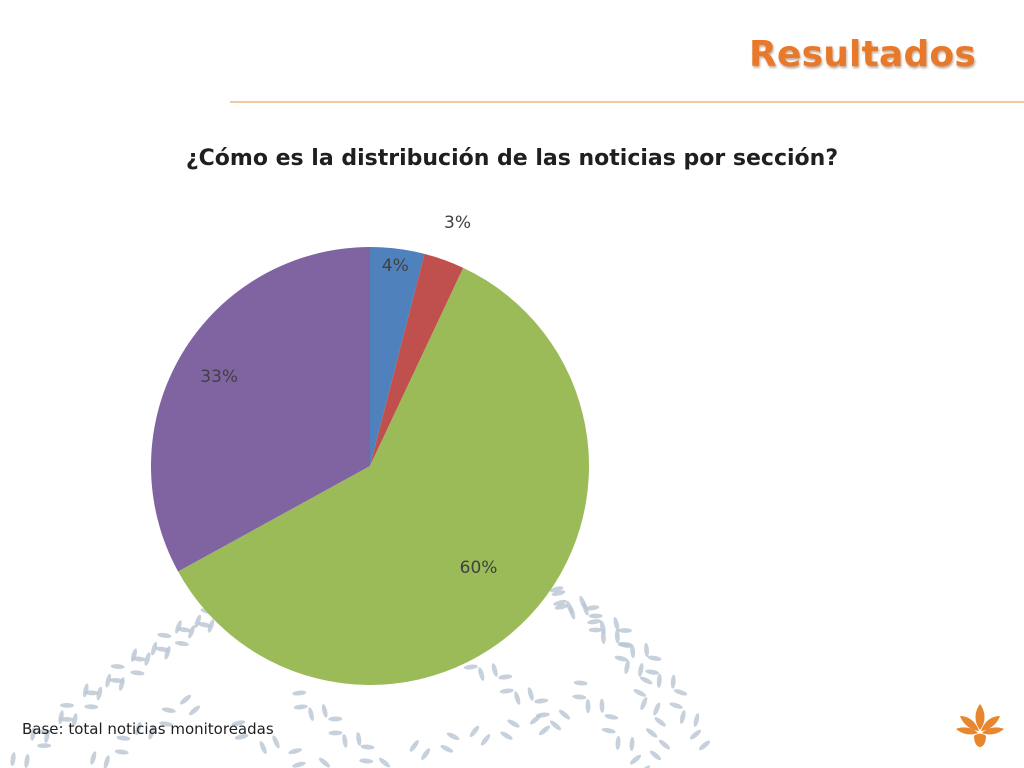 Image resolution: width=1024 pixels, height=768 pixels. I want to click on chart-footnote: Base: total noticias monitoreadas, so click(148, 729).